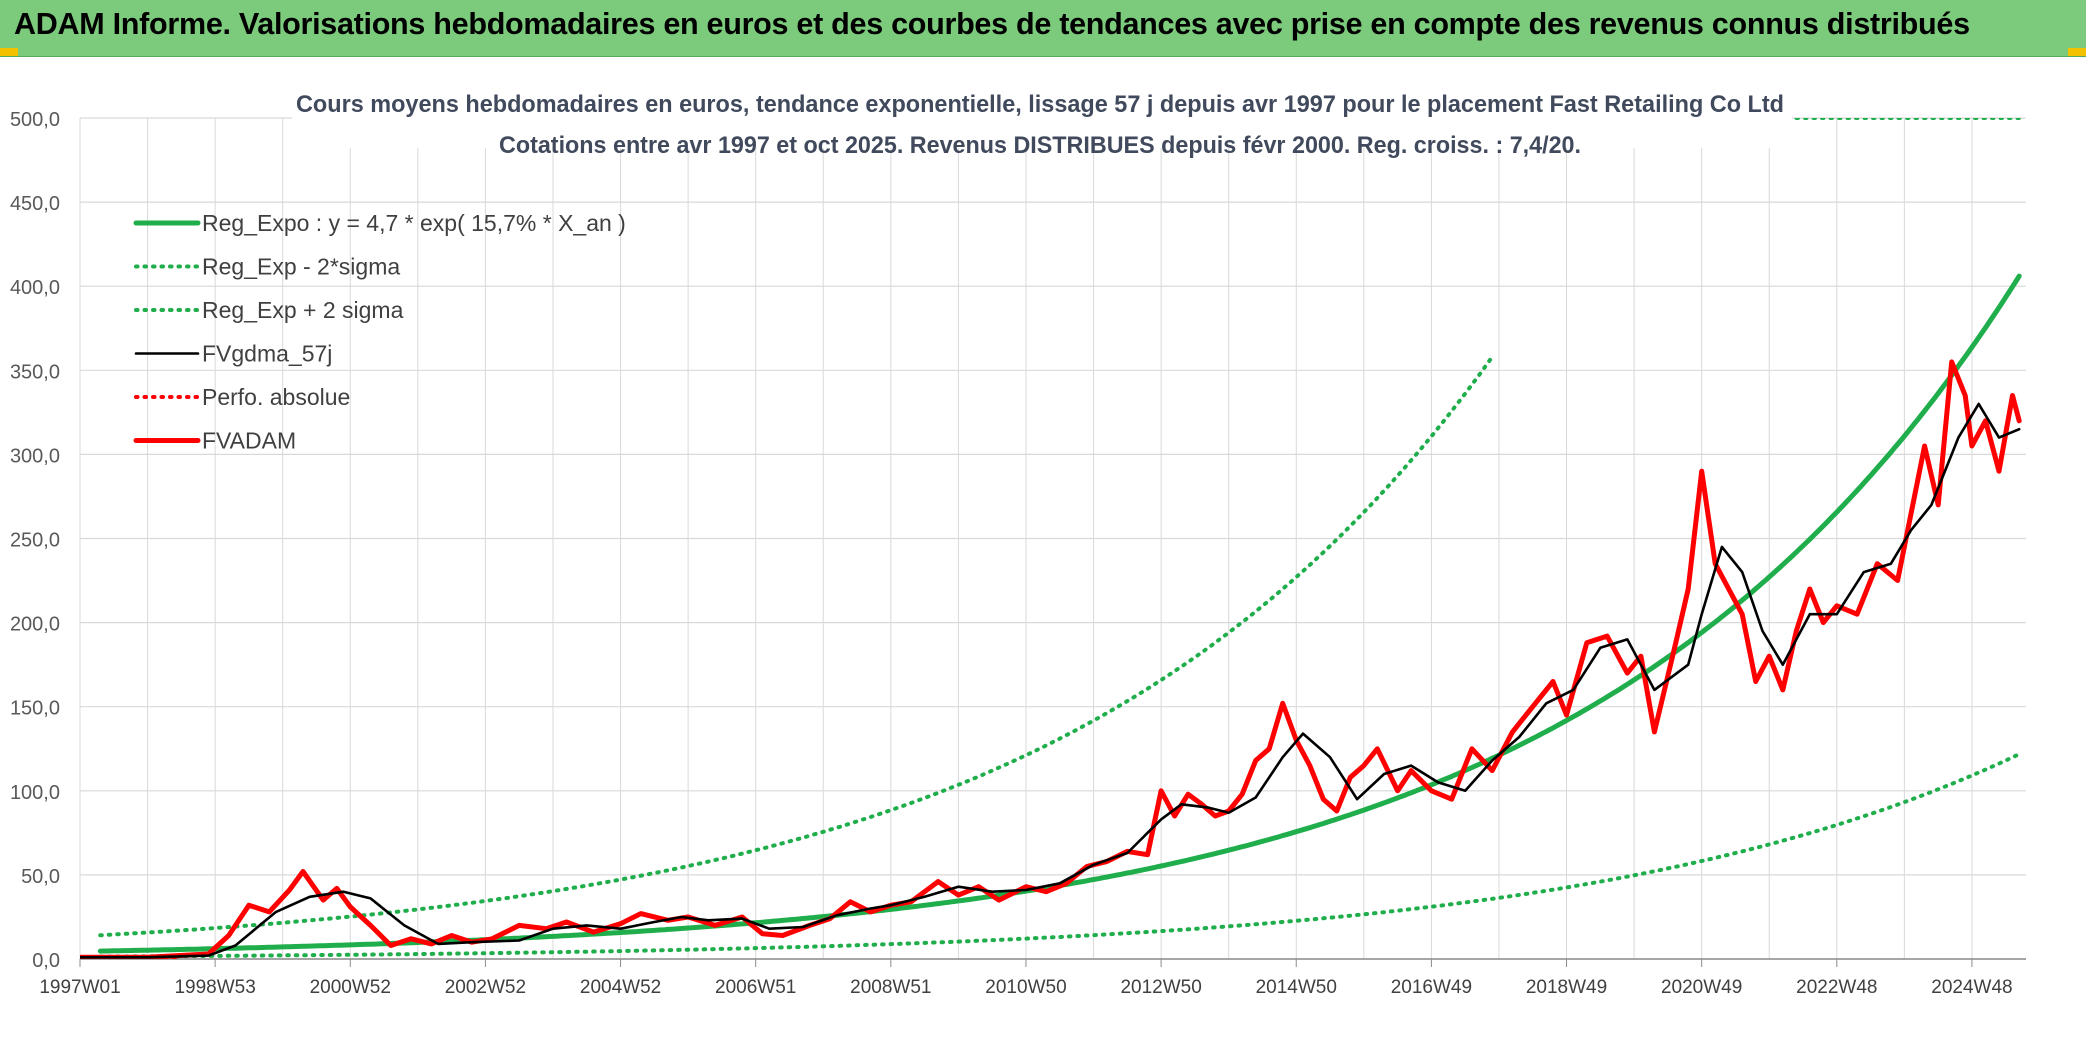 This screenshot has width=2086, height=1042. What do you see at coordinates (485, 987) in the screenshot?
I see `x-tick-label: 2002W52` at bounding box center [485, 987].